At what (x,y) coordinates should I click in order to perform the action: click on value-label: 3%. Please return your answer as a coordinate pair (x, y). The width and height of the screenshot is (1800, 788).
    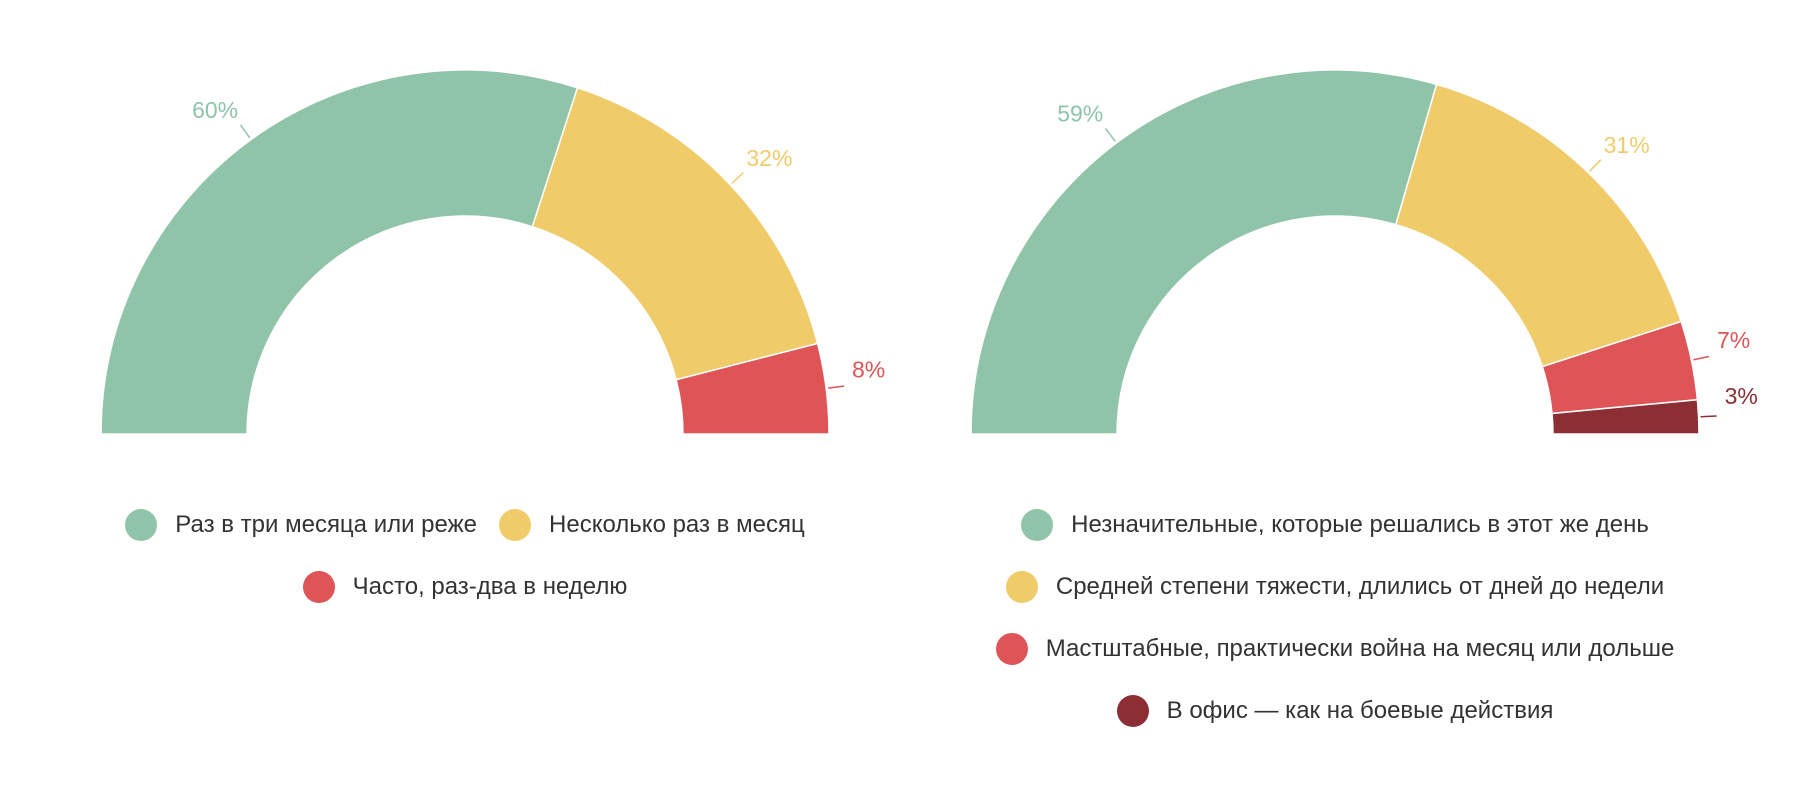
    Looking at the image, I should click on (1741, 396).